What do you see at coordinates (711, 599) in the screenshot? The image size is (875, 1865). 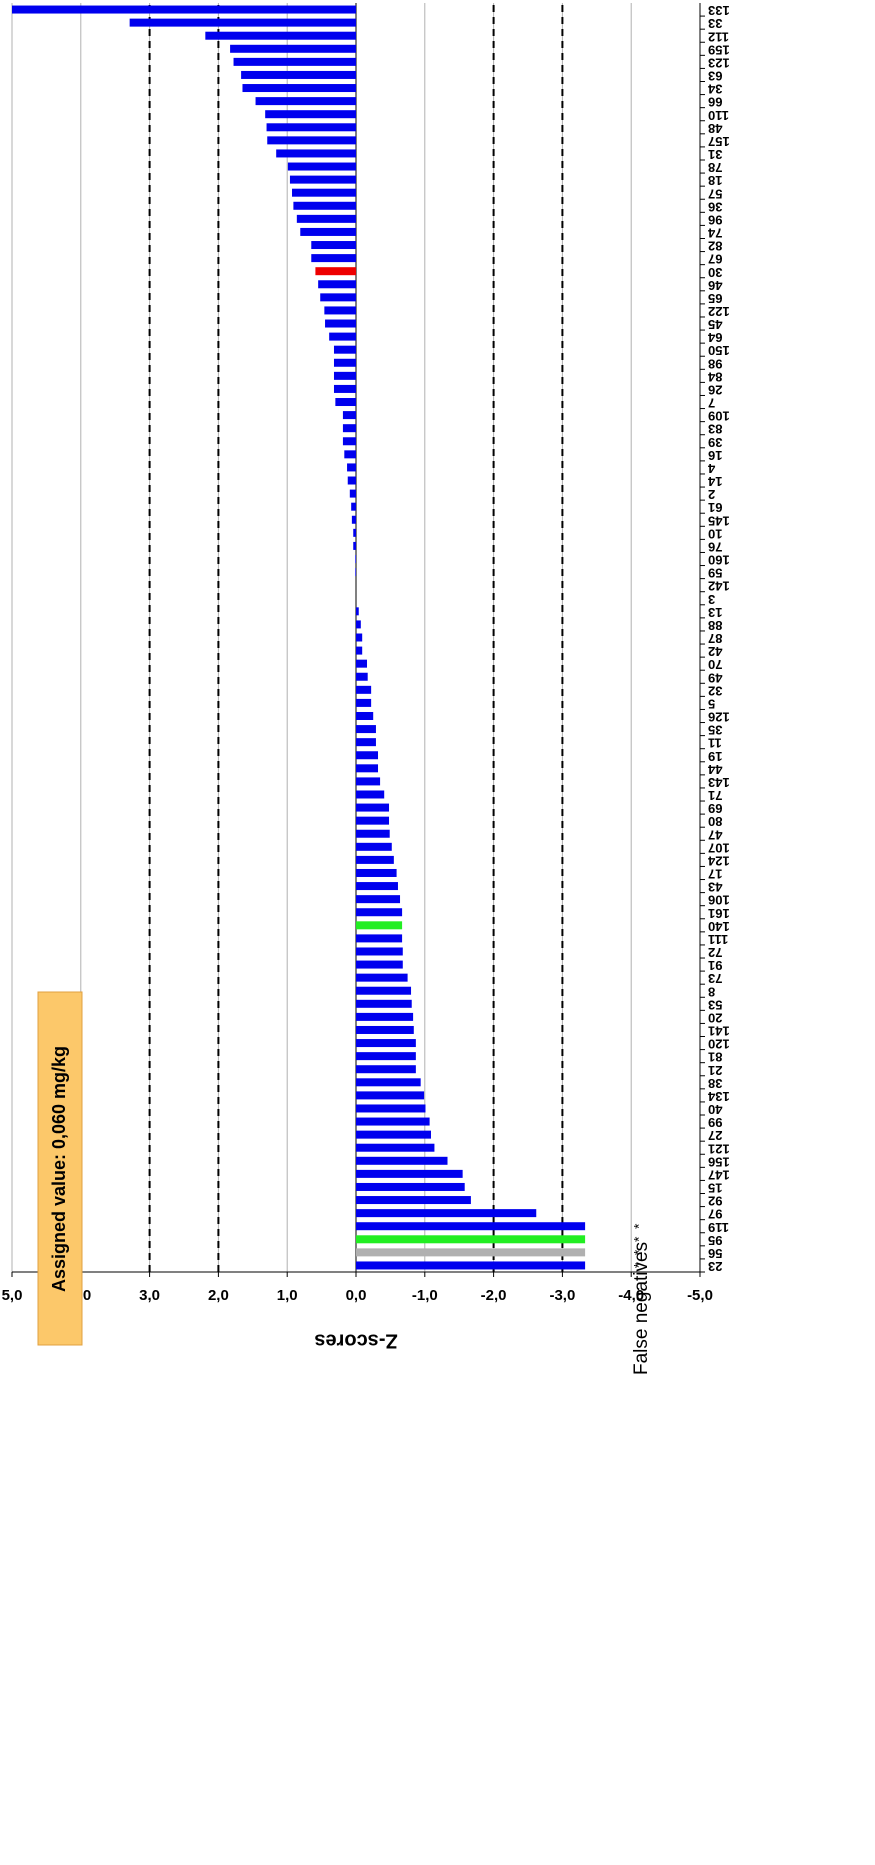 I see `x-tick-label: 3` at bounding box center [711, 599].